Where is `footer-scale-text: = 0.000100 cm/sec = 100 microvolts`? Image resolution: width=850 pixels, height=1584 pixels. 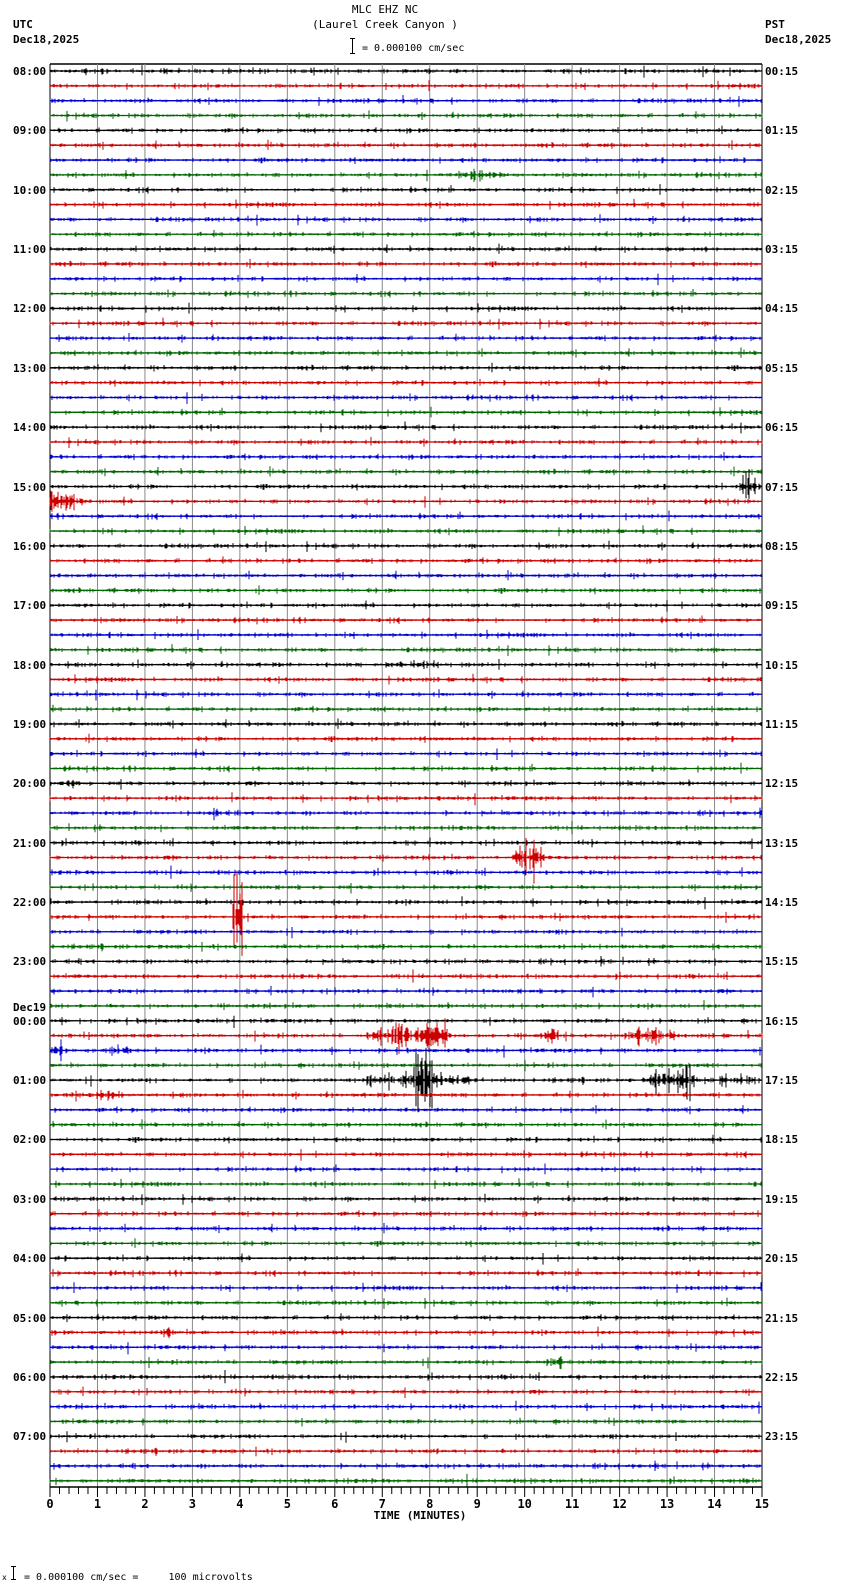 footer-scale-text: = 0.000100 cm/sec = 100 microvolts is located at coordinates (138, 1577).